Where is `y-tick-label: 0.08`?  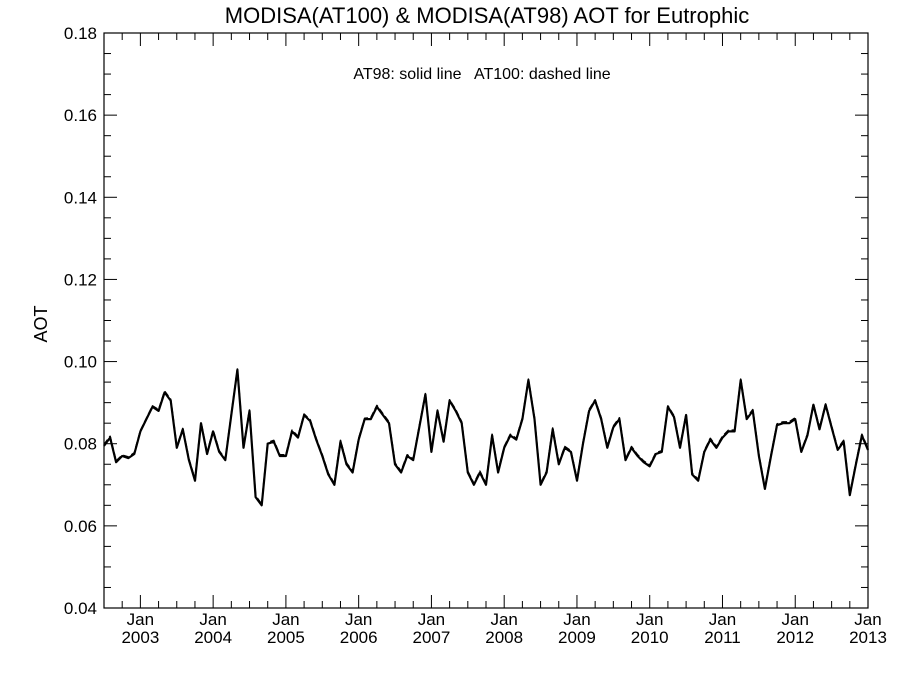
y-tick-label: 0.08 is located at coordinates (80, 444).